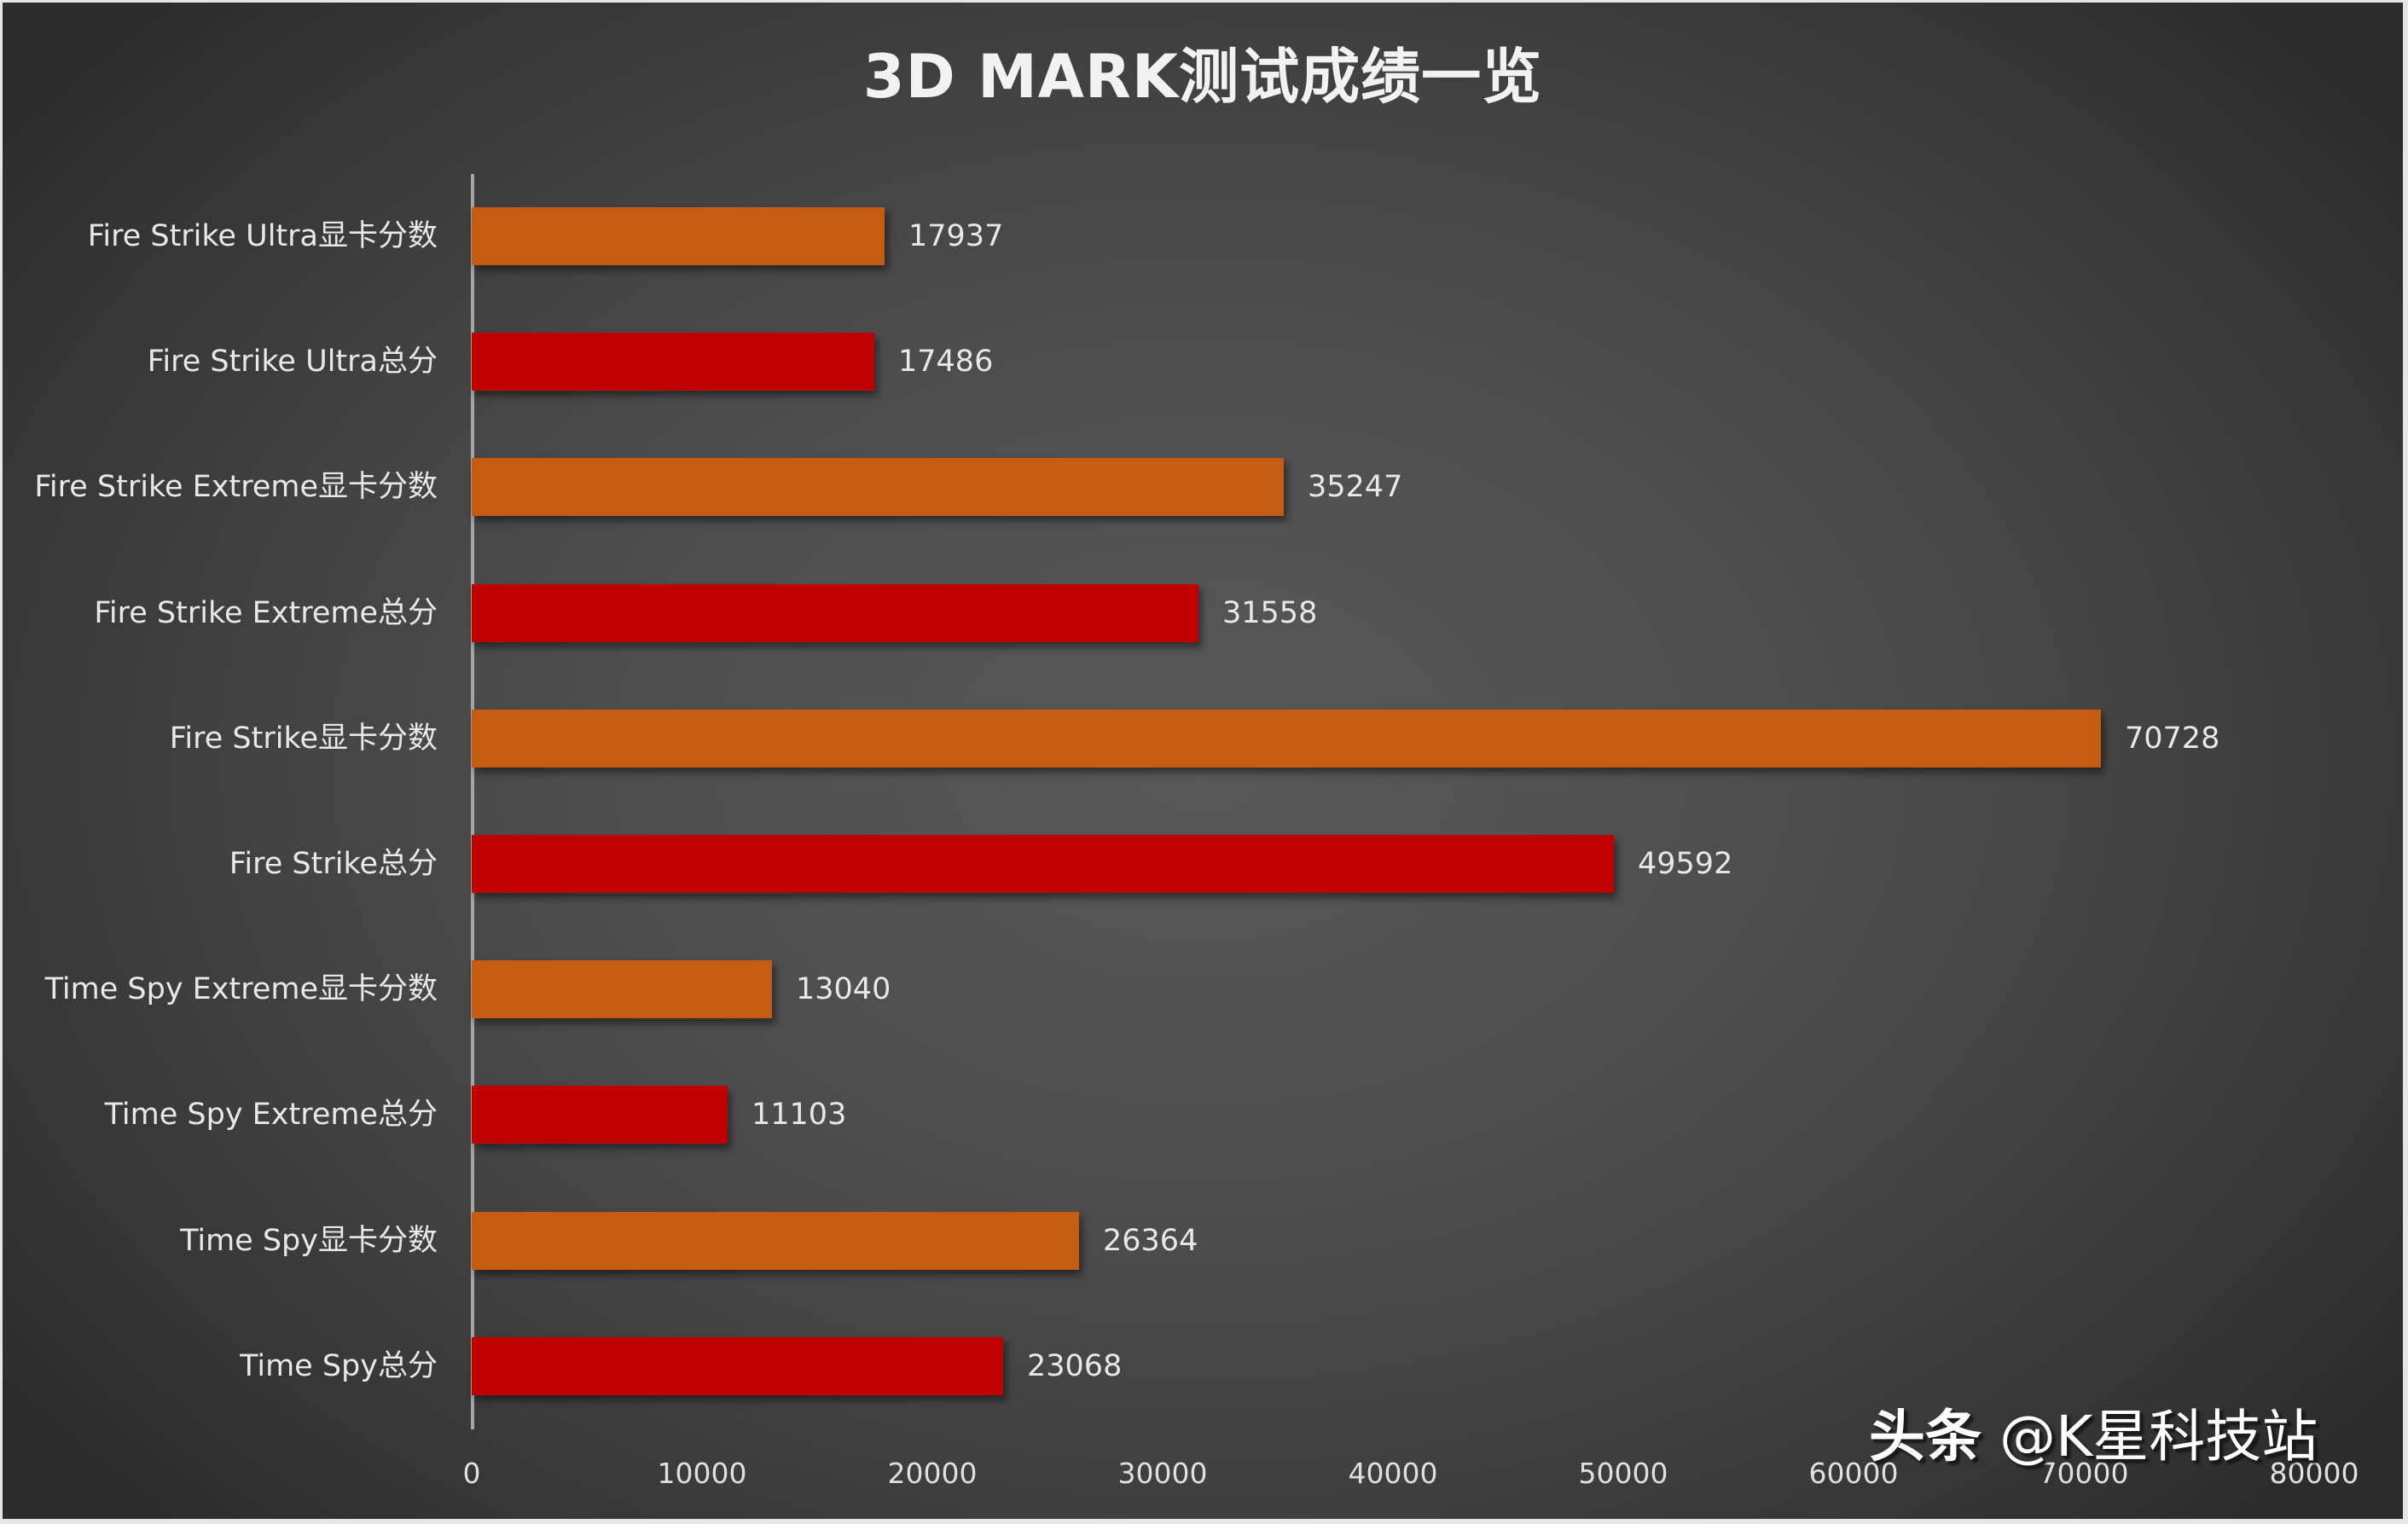  Describe the element at coordinates (1623, 1474) in the screenshot. I see `x-tick-label: 50000` at that location.